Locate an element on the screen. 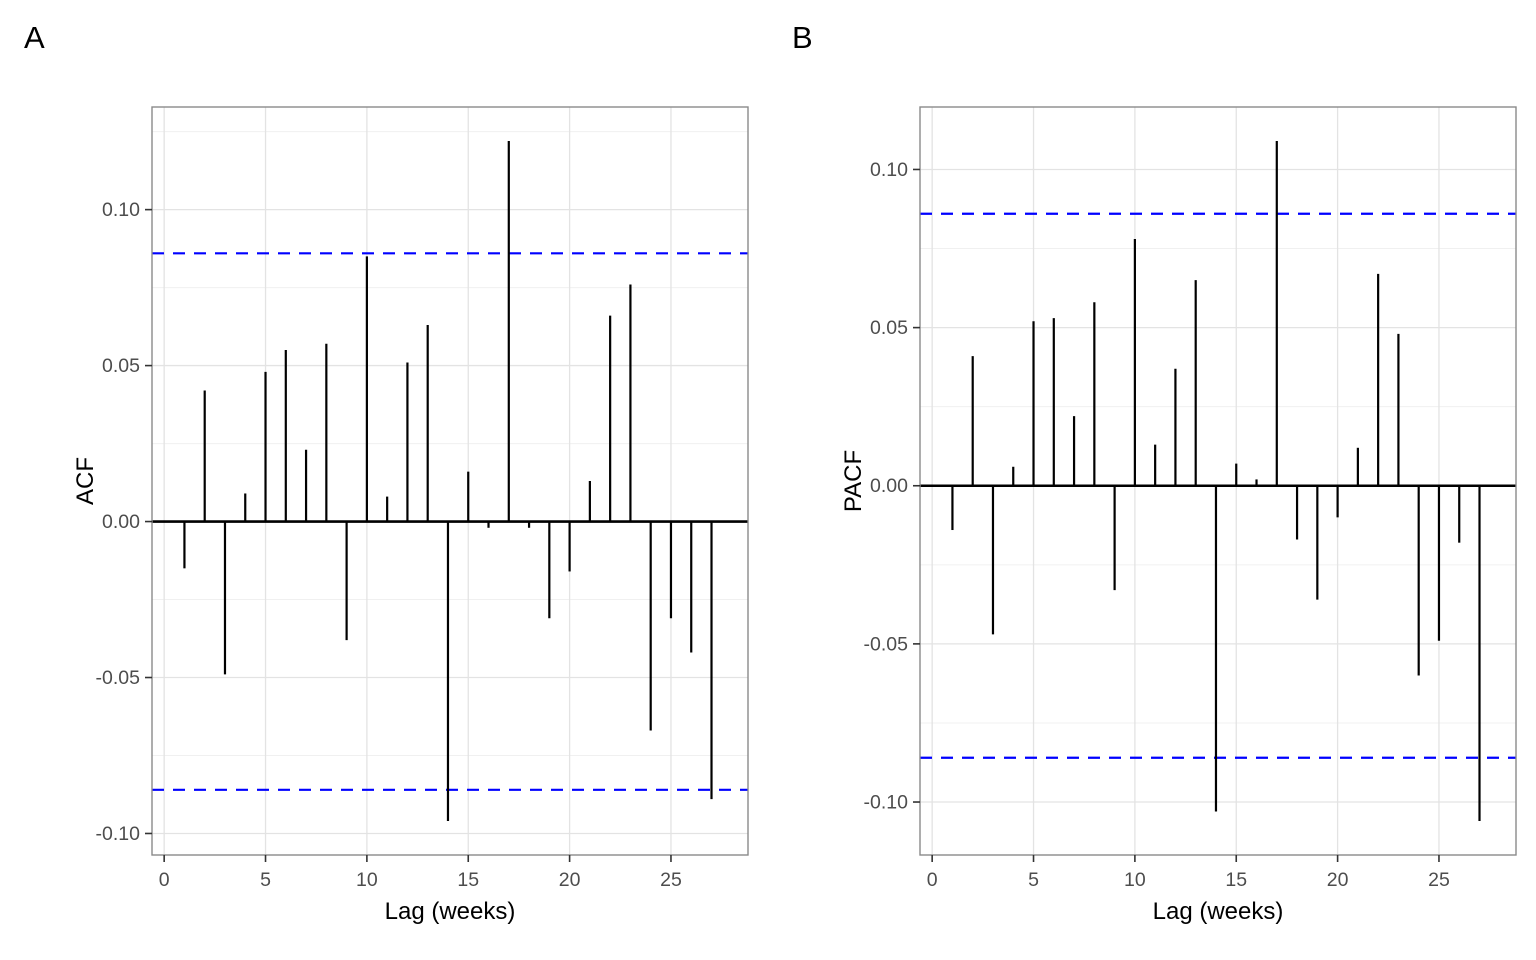 The width and height of the screenshot is (1536, 960). panel-tag-a: A is located at coordinates (34, 37).